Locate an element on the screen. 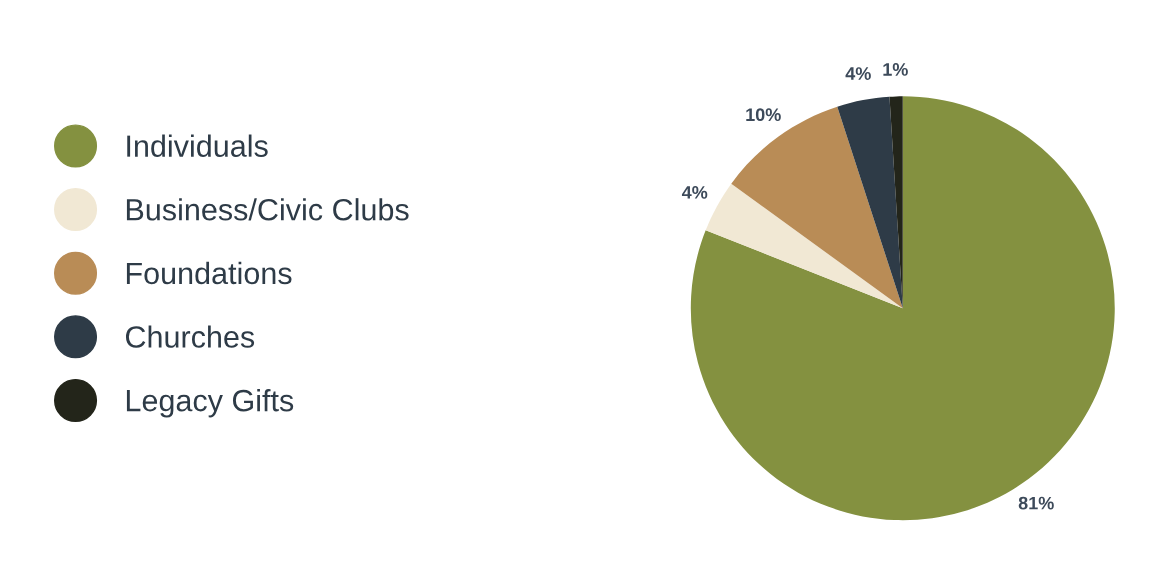 This screenshot has height=575, width=1166. data-label: 10% is located at coordinates (763, 115).